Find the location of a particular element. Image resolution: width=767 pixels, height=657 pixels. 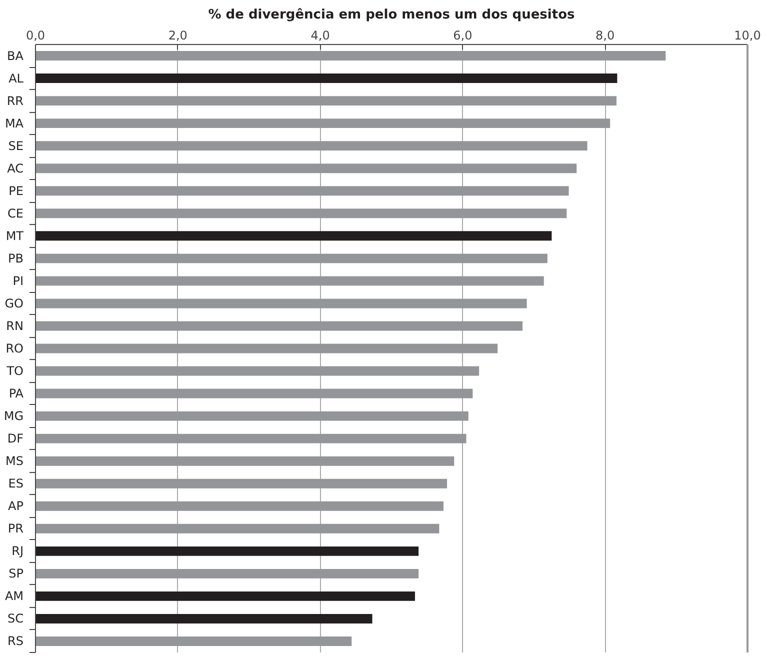

x-tick-label: 2,0 is located at coordinates (178, 35).